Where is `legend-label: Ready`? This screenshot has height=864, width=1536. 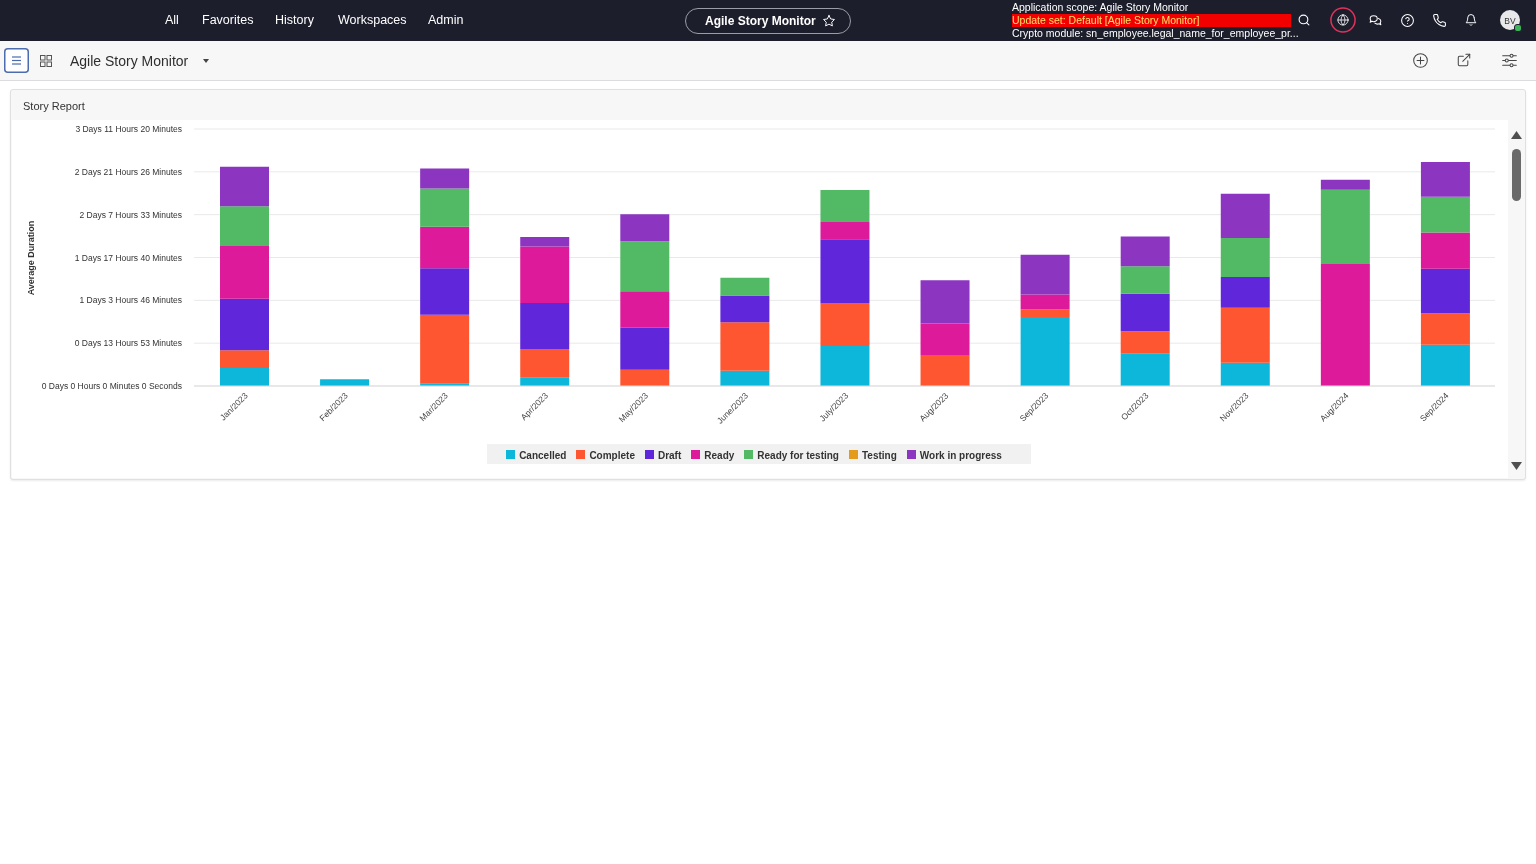
legend-label: Ready is located at coordinates (719, 455).